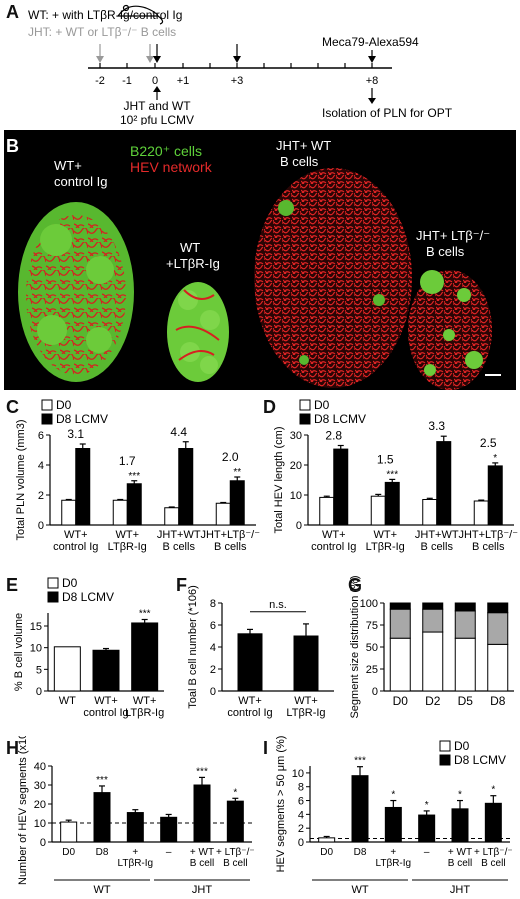 The width and height of the screenshot is (520, 899). Describe the element at coordinates (12, 407) in the screenshot. I see `panel-label-c: C` at that location.